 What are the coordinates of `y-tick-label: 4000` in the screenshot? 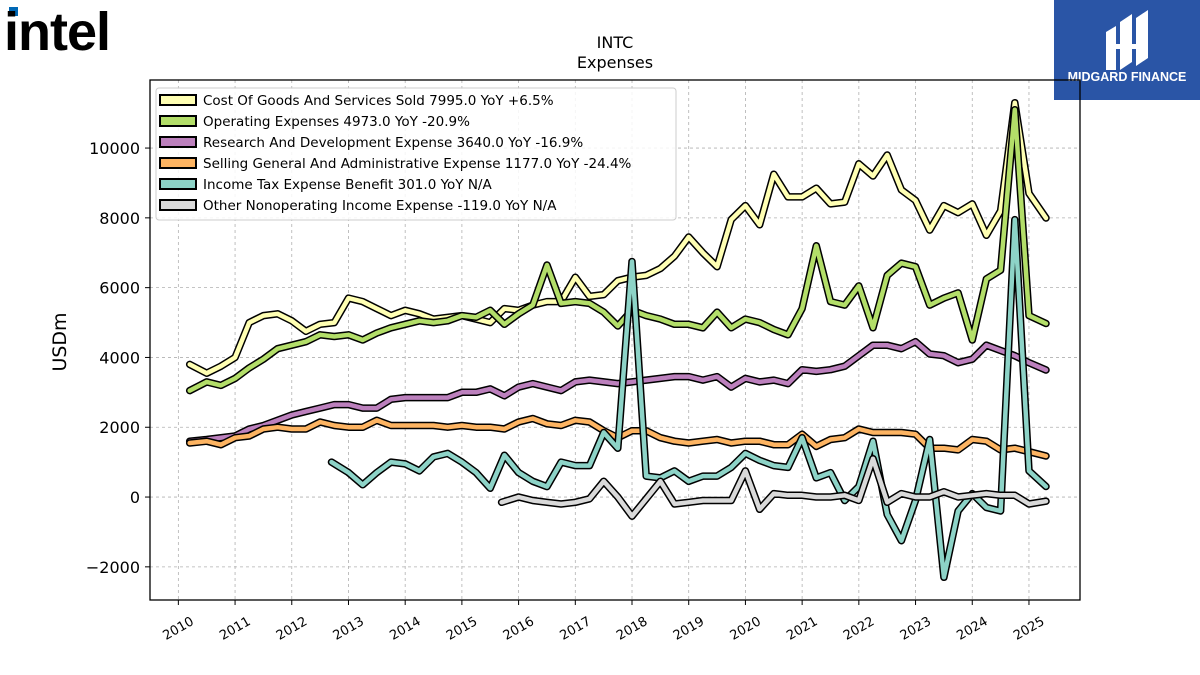 It's located at (119, 357).